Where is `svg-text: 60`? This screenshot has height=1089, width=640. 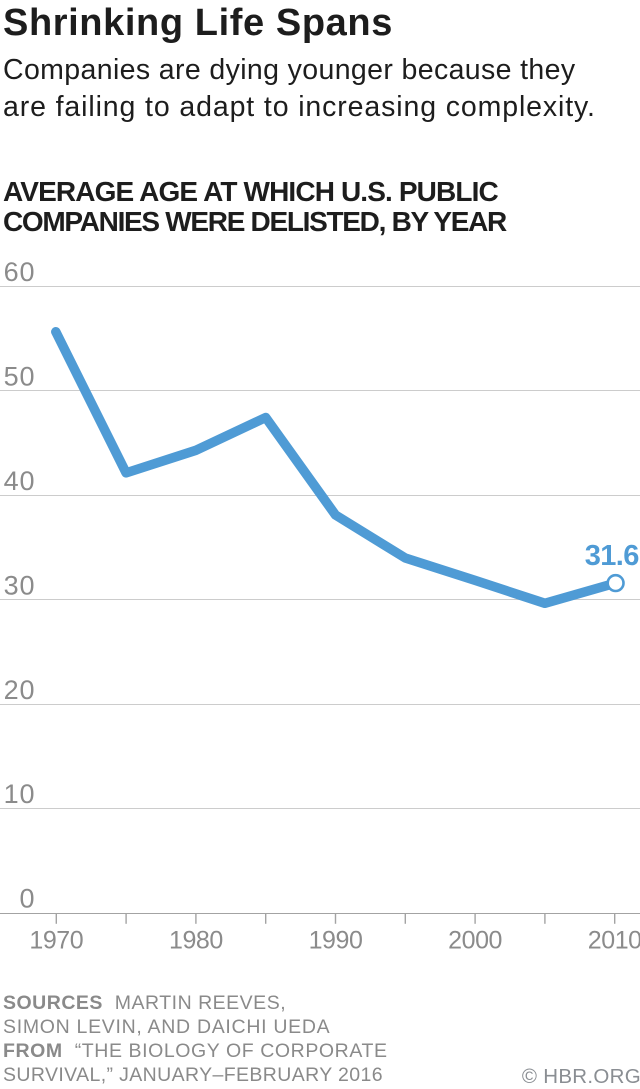
svg-text: 60 is located at coordinates (20, 272).